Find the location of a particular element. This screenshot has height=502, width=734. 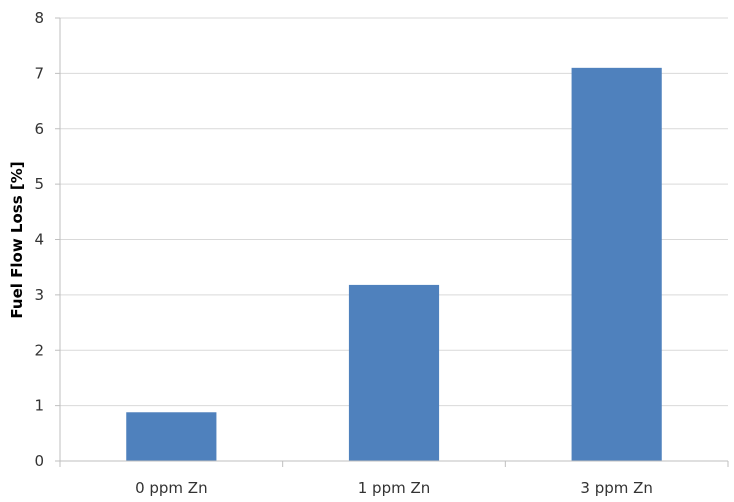

y-tick-label-1: 1 is located at coordinates (39, 406).